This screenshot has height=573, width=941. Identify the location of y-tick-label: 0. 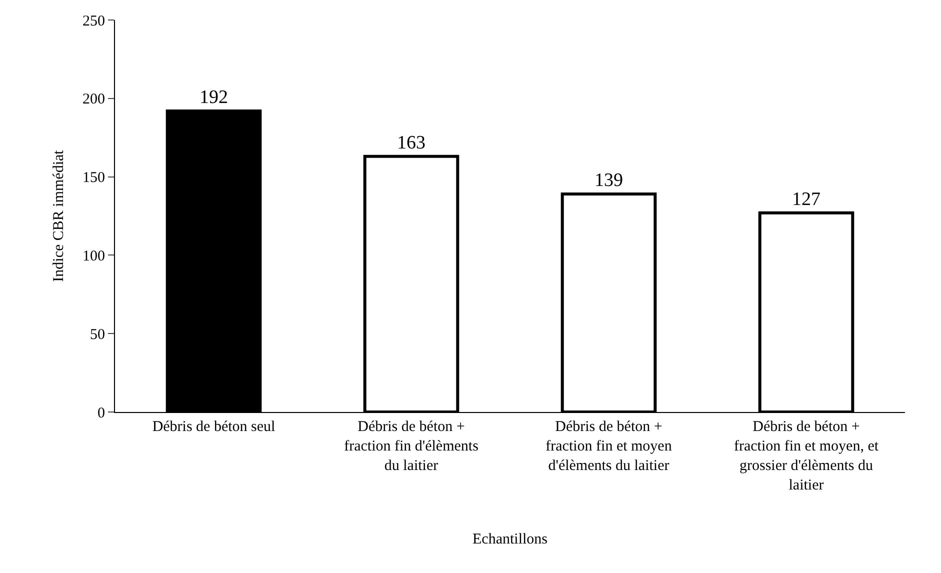
(101, 413).